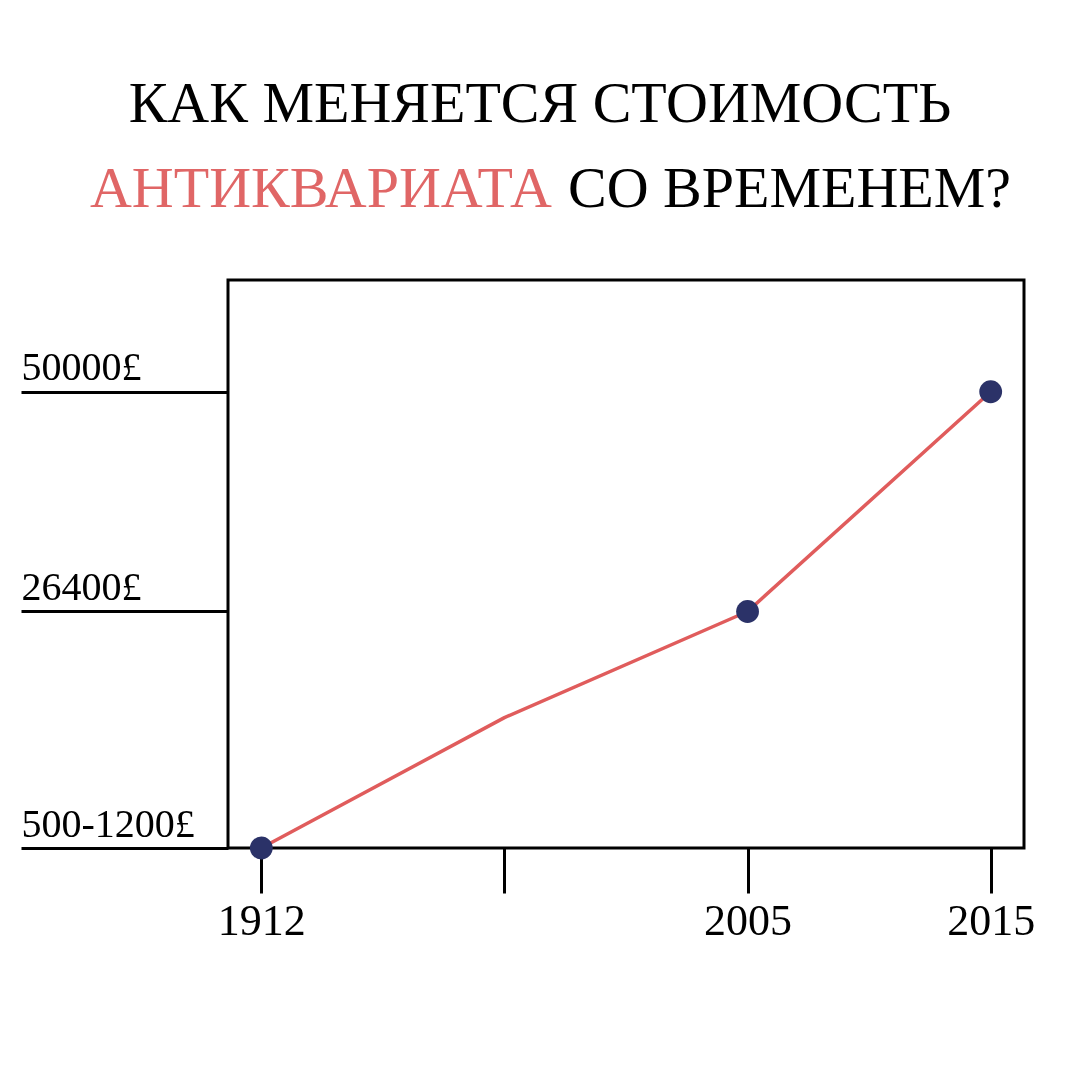 The width and height of the screenshot is (1080, 1080). Describe the element at coordinates (81, 586) in the screenshot. I see `y-tick-label: 26400£` at that location.